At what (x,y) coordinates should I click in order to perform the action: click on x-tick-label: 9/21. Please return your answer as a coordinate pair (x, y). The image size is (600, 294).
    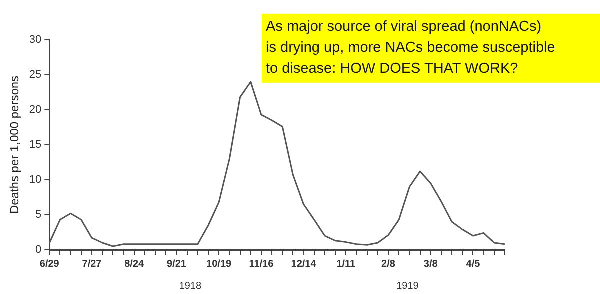
    Looking at the image, I should click on (176, 264).